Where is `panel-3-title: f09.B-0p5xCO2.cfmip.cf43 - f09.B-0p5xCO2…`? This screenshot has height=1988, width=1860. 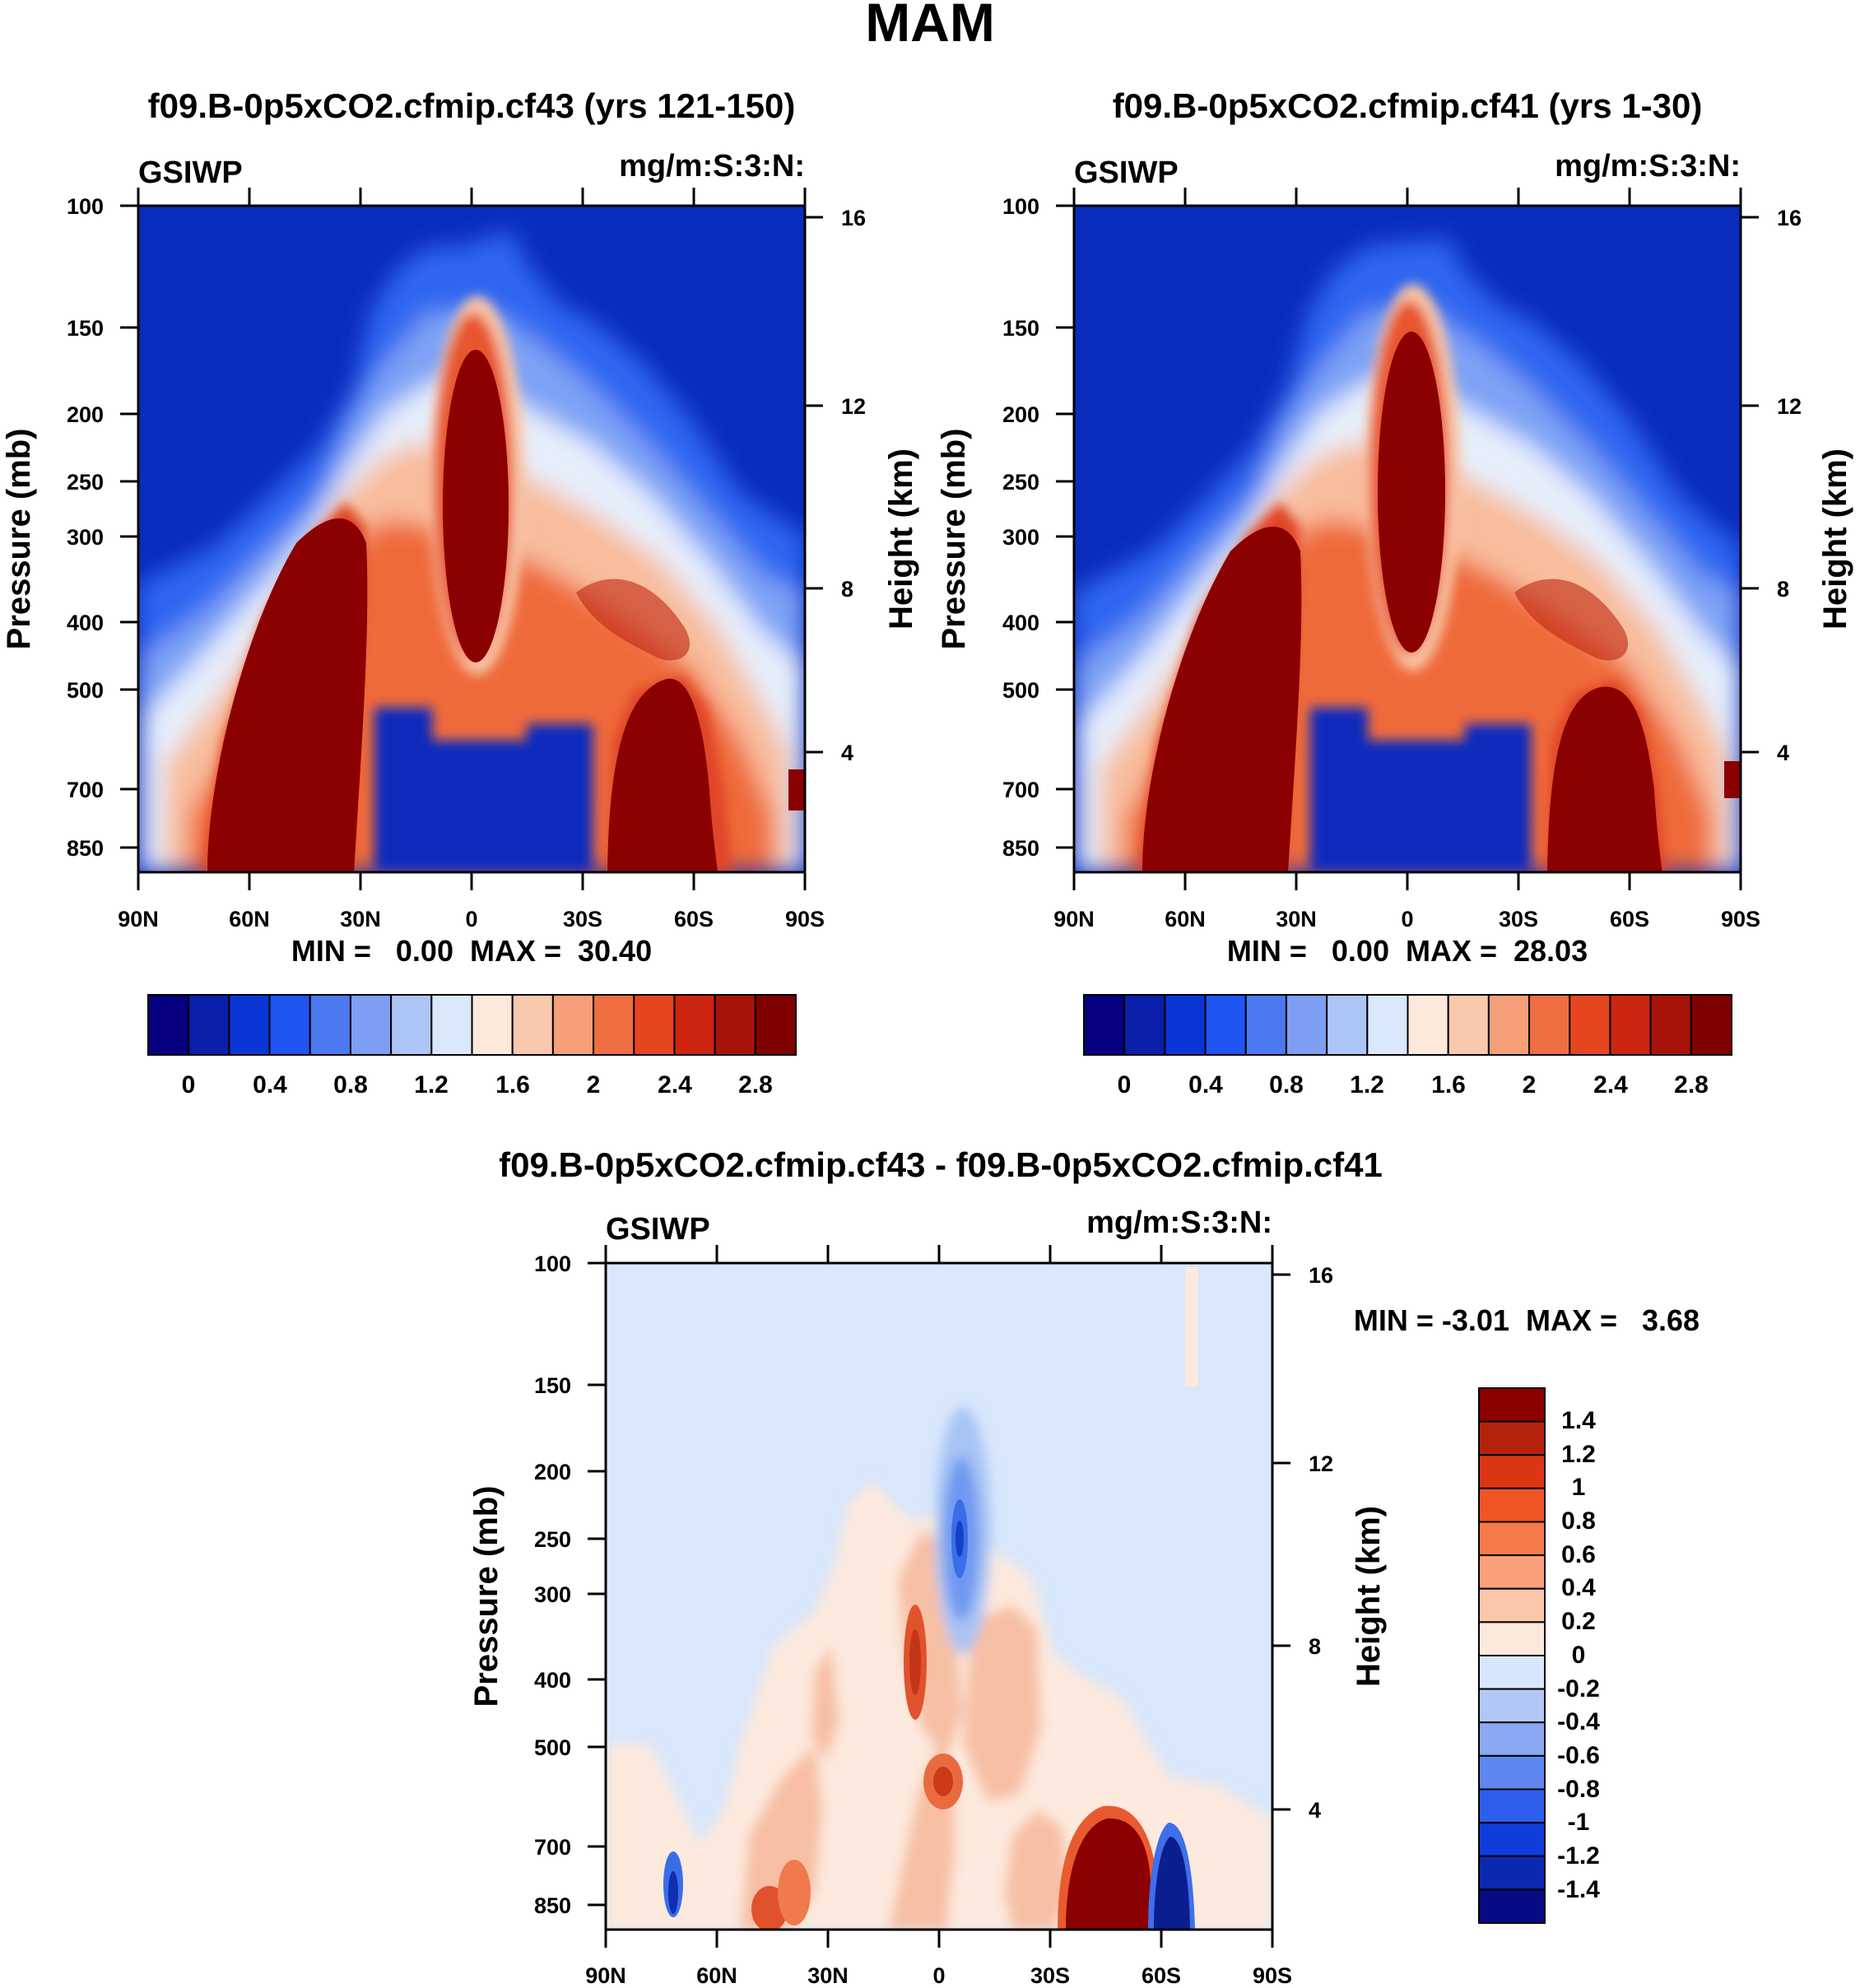
panel-3-title: f09.B-0p5xCO2.cfmip.cf43 - f09.B-0p5xCO2… is located at coordinates (941, 1164).